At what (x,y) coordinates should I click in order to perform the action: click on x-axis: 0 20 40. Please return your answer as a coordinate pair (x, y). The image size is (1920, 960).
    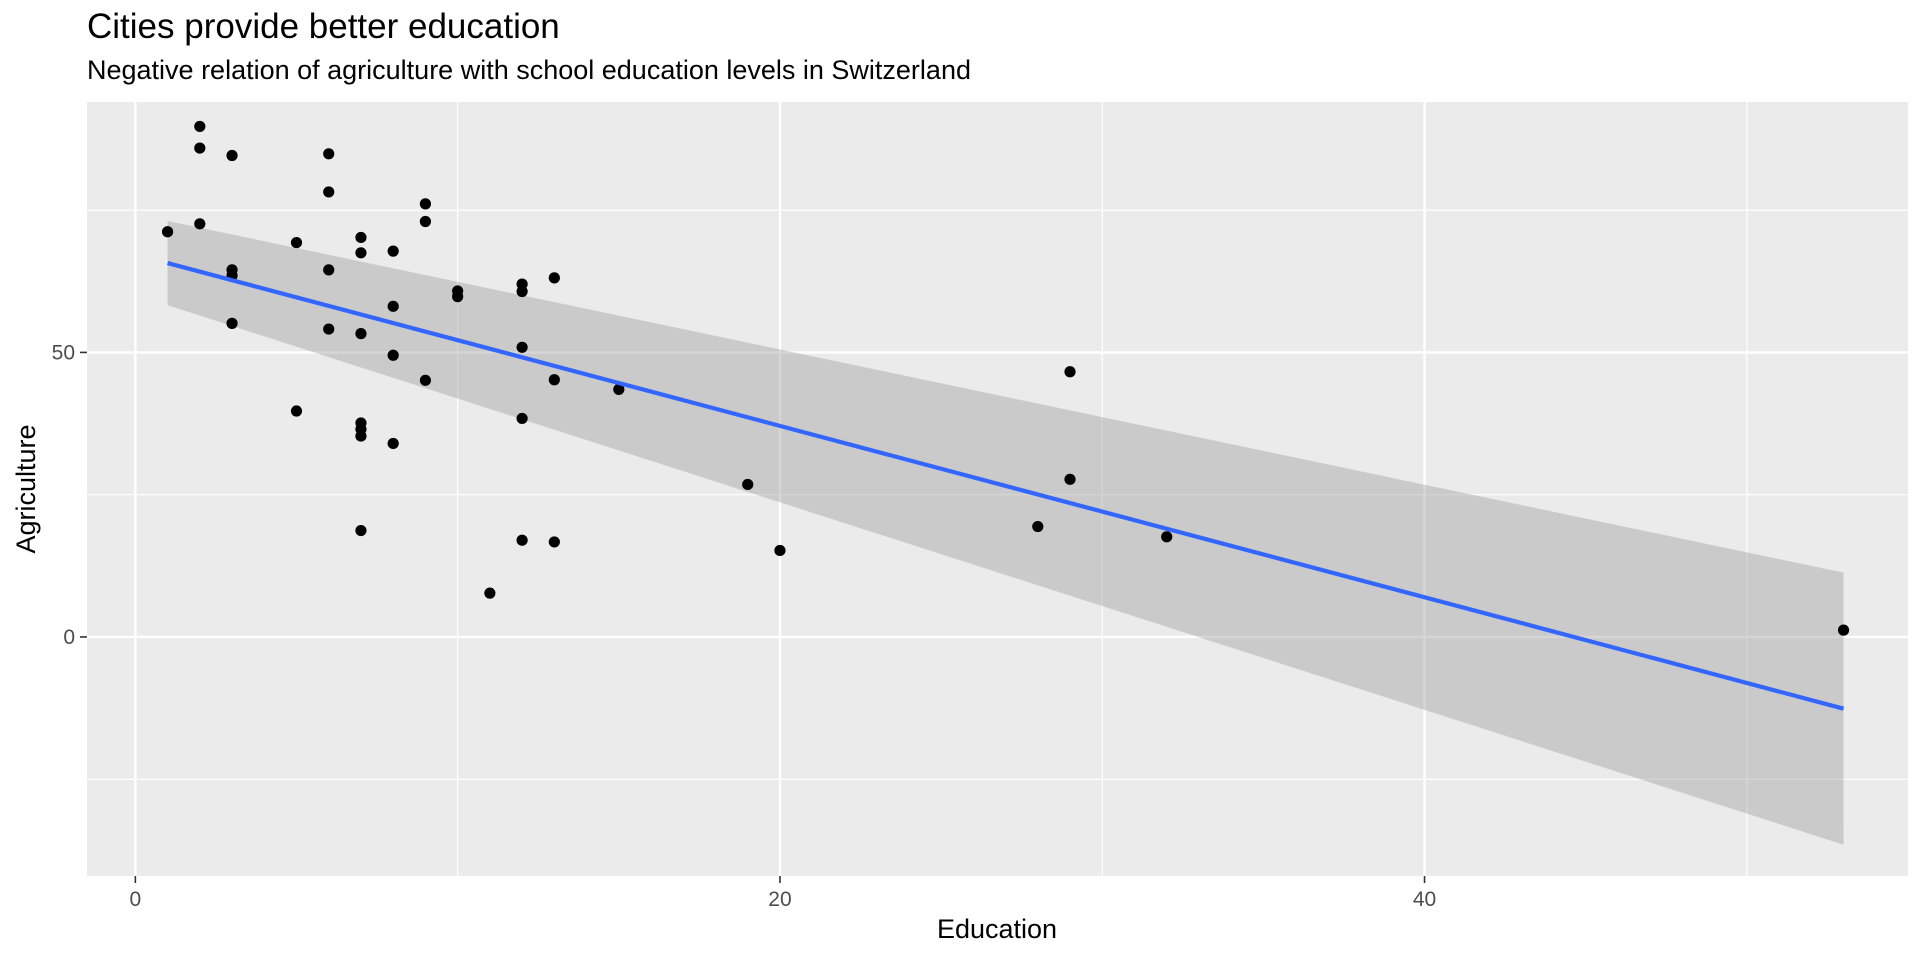
    Looking at the image, I should click on (783, 893).